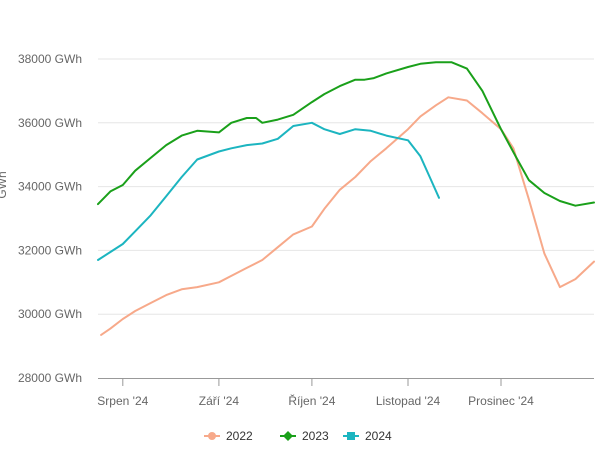  What do you see at coordinates (4, 184) in the screenshot?
I see `y-axis-title: GWh` at bounding box center [4, 184].